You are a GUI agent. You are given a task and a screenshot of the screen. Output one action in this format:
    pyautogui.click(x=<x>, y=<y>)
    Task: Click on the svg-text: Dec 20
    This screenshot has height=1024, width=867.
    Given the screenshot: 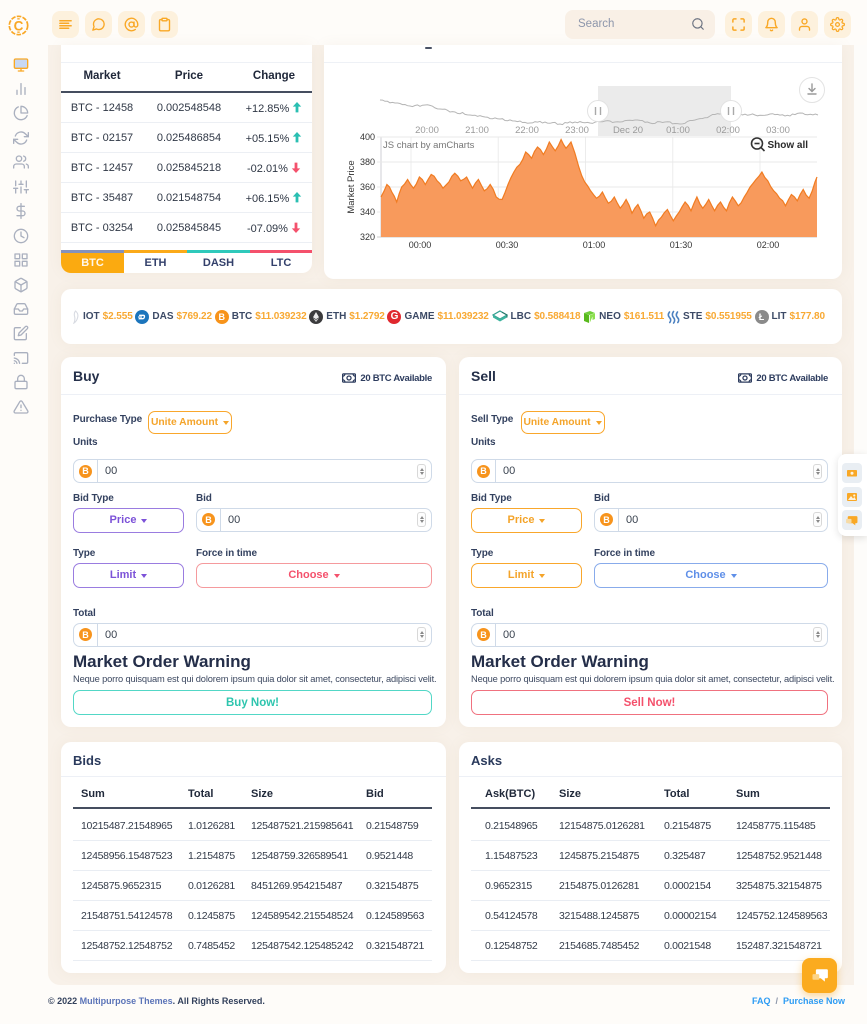 What is the action you would take?
    pyautogui.click(x=628, y=130)
    